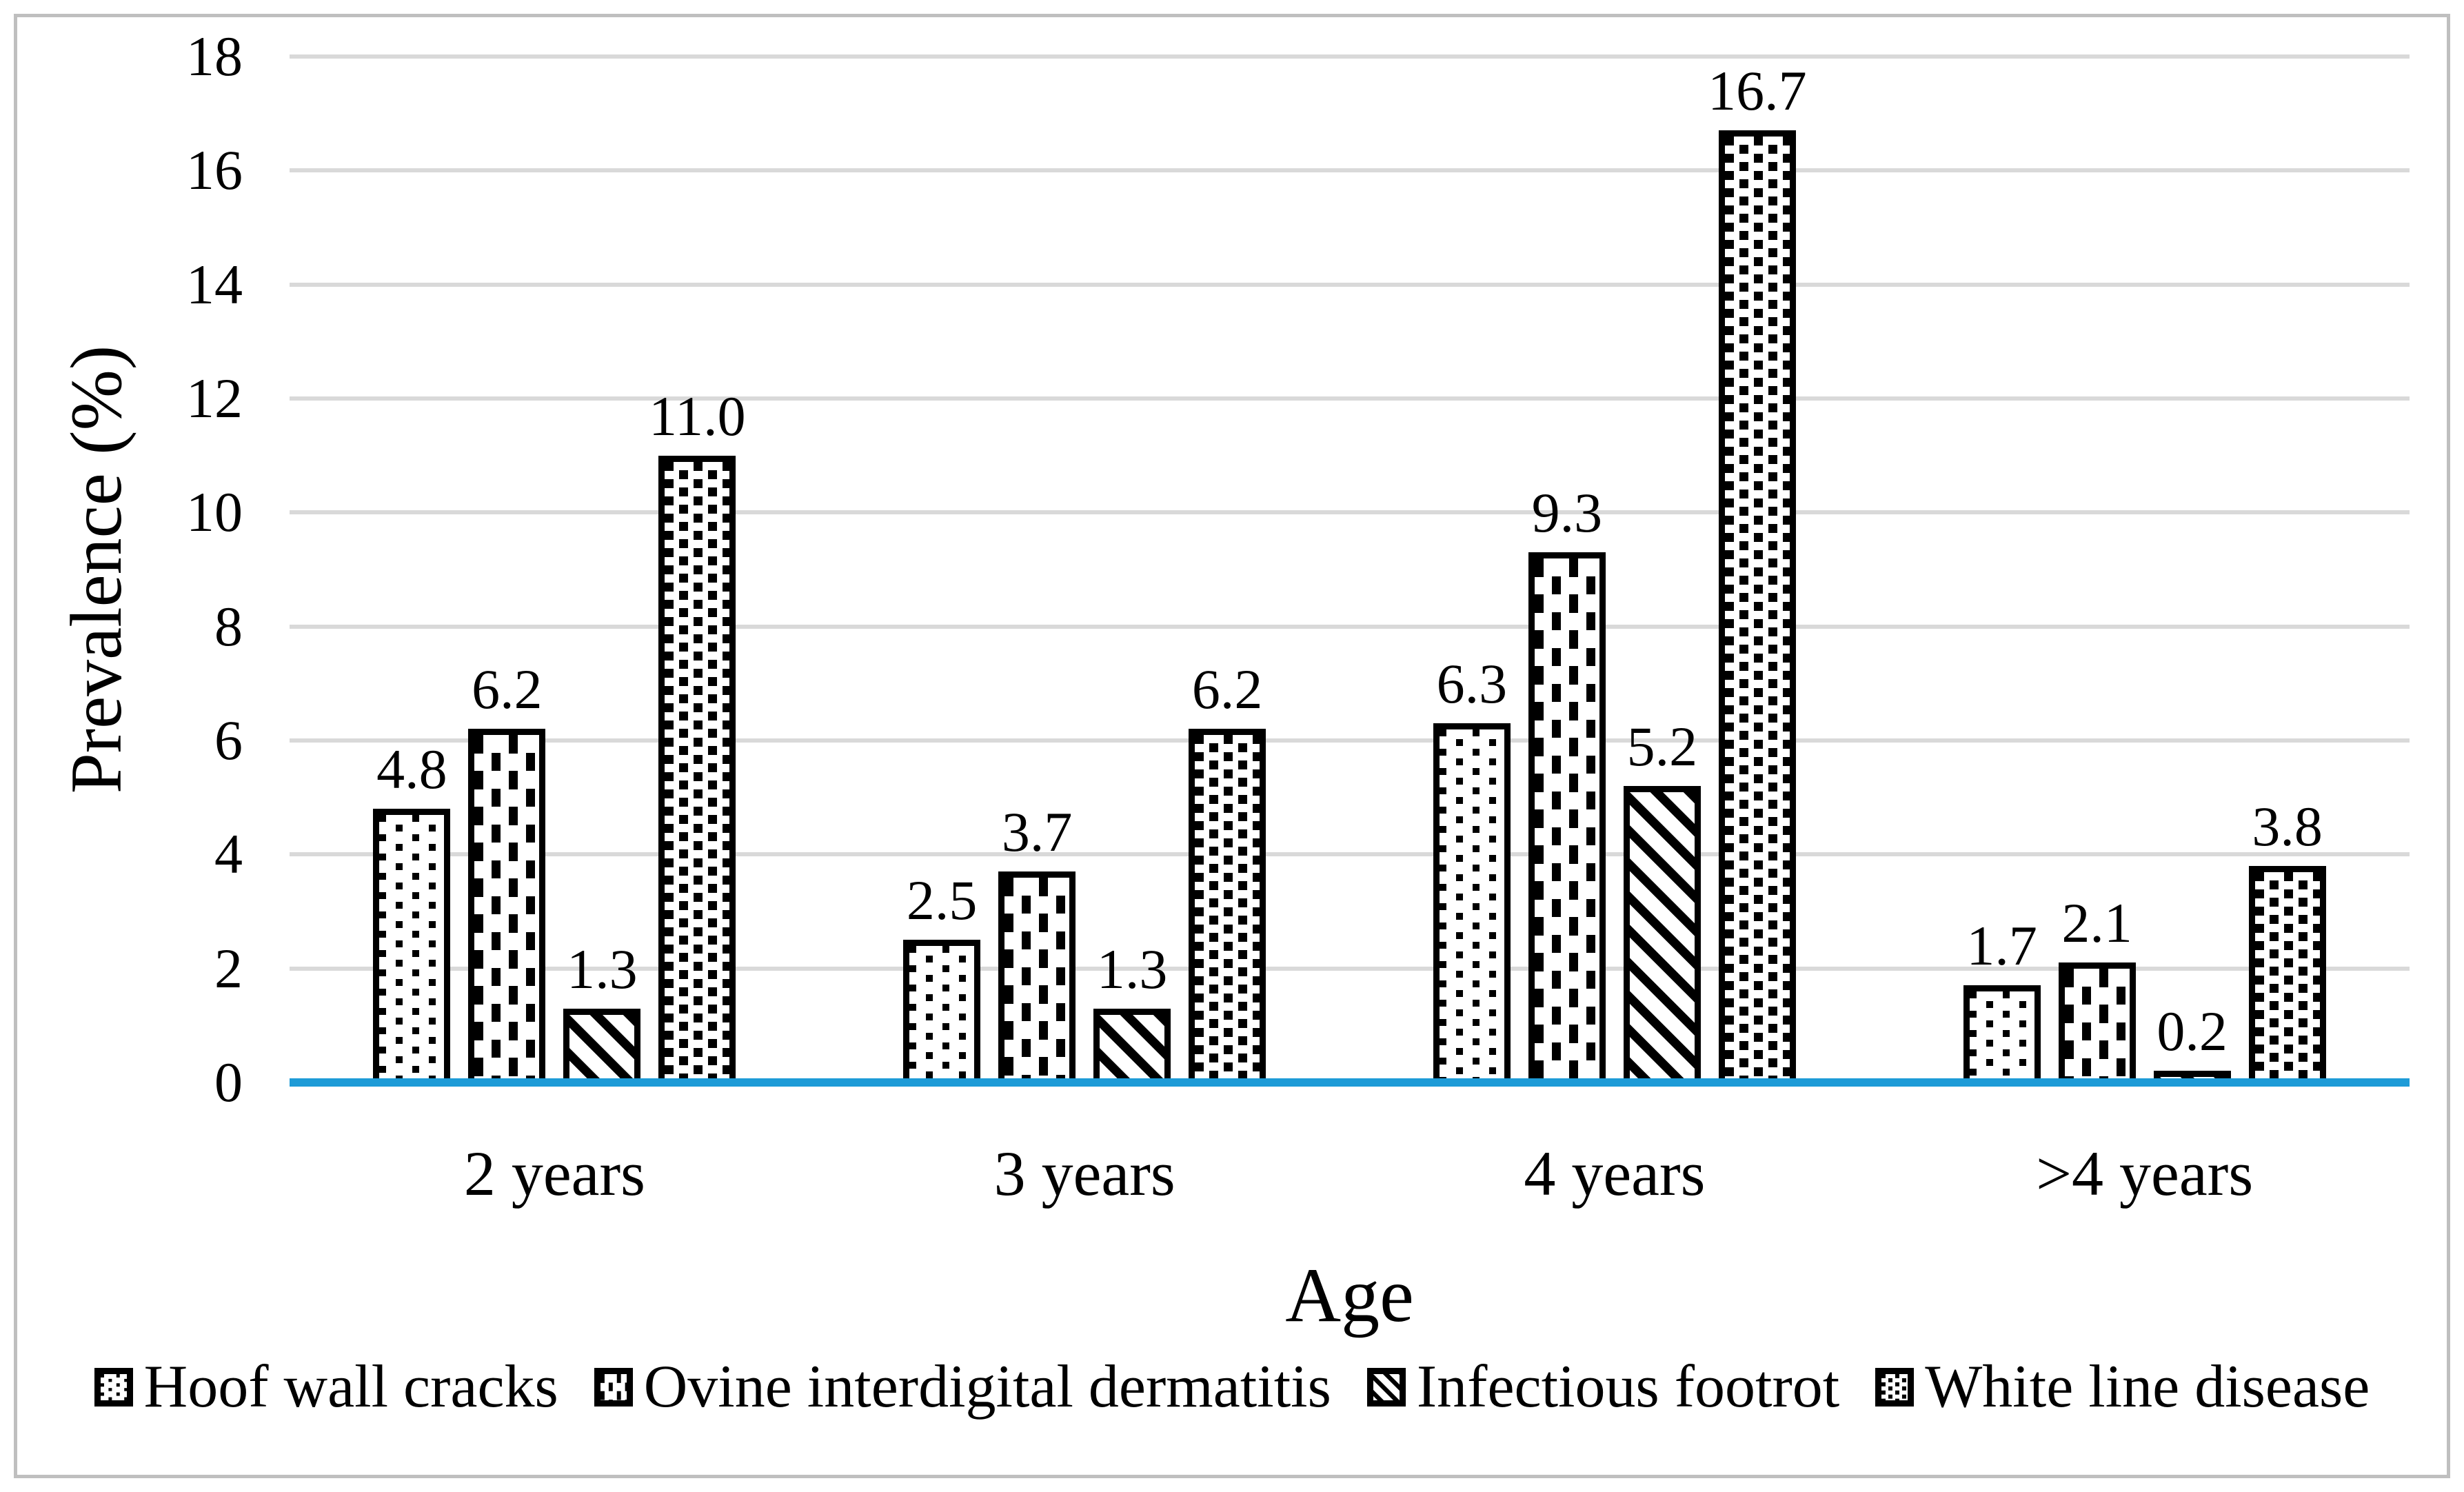 Image resolution: width=2464 pixels, height=1492 pixels. I want to click on bar-white-line-disease-3-years: 6.2, so click(1227, 871).